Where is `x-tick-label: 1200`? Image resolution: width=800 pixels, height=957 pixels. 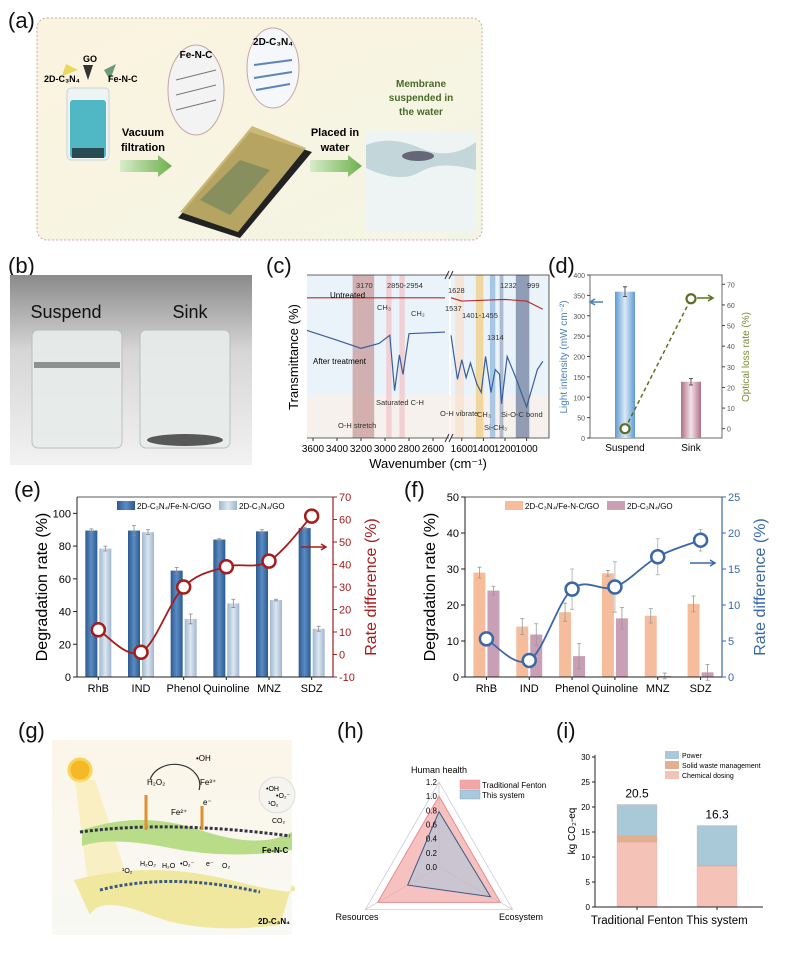 x-tick-label: 1200 is located at coordinates (505, 449).